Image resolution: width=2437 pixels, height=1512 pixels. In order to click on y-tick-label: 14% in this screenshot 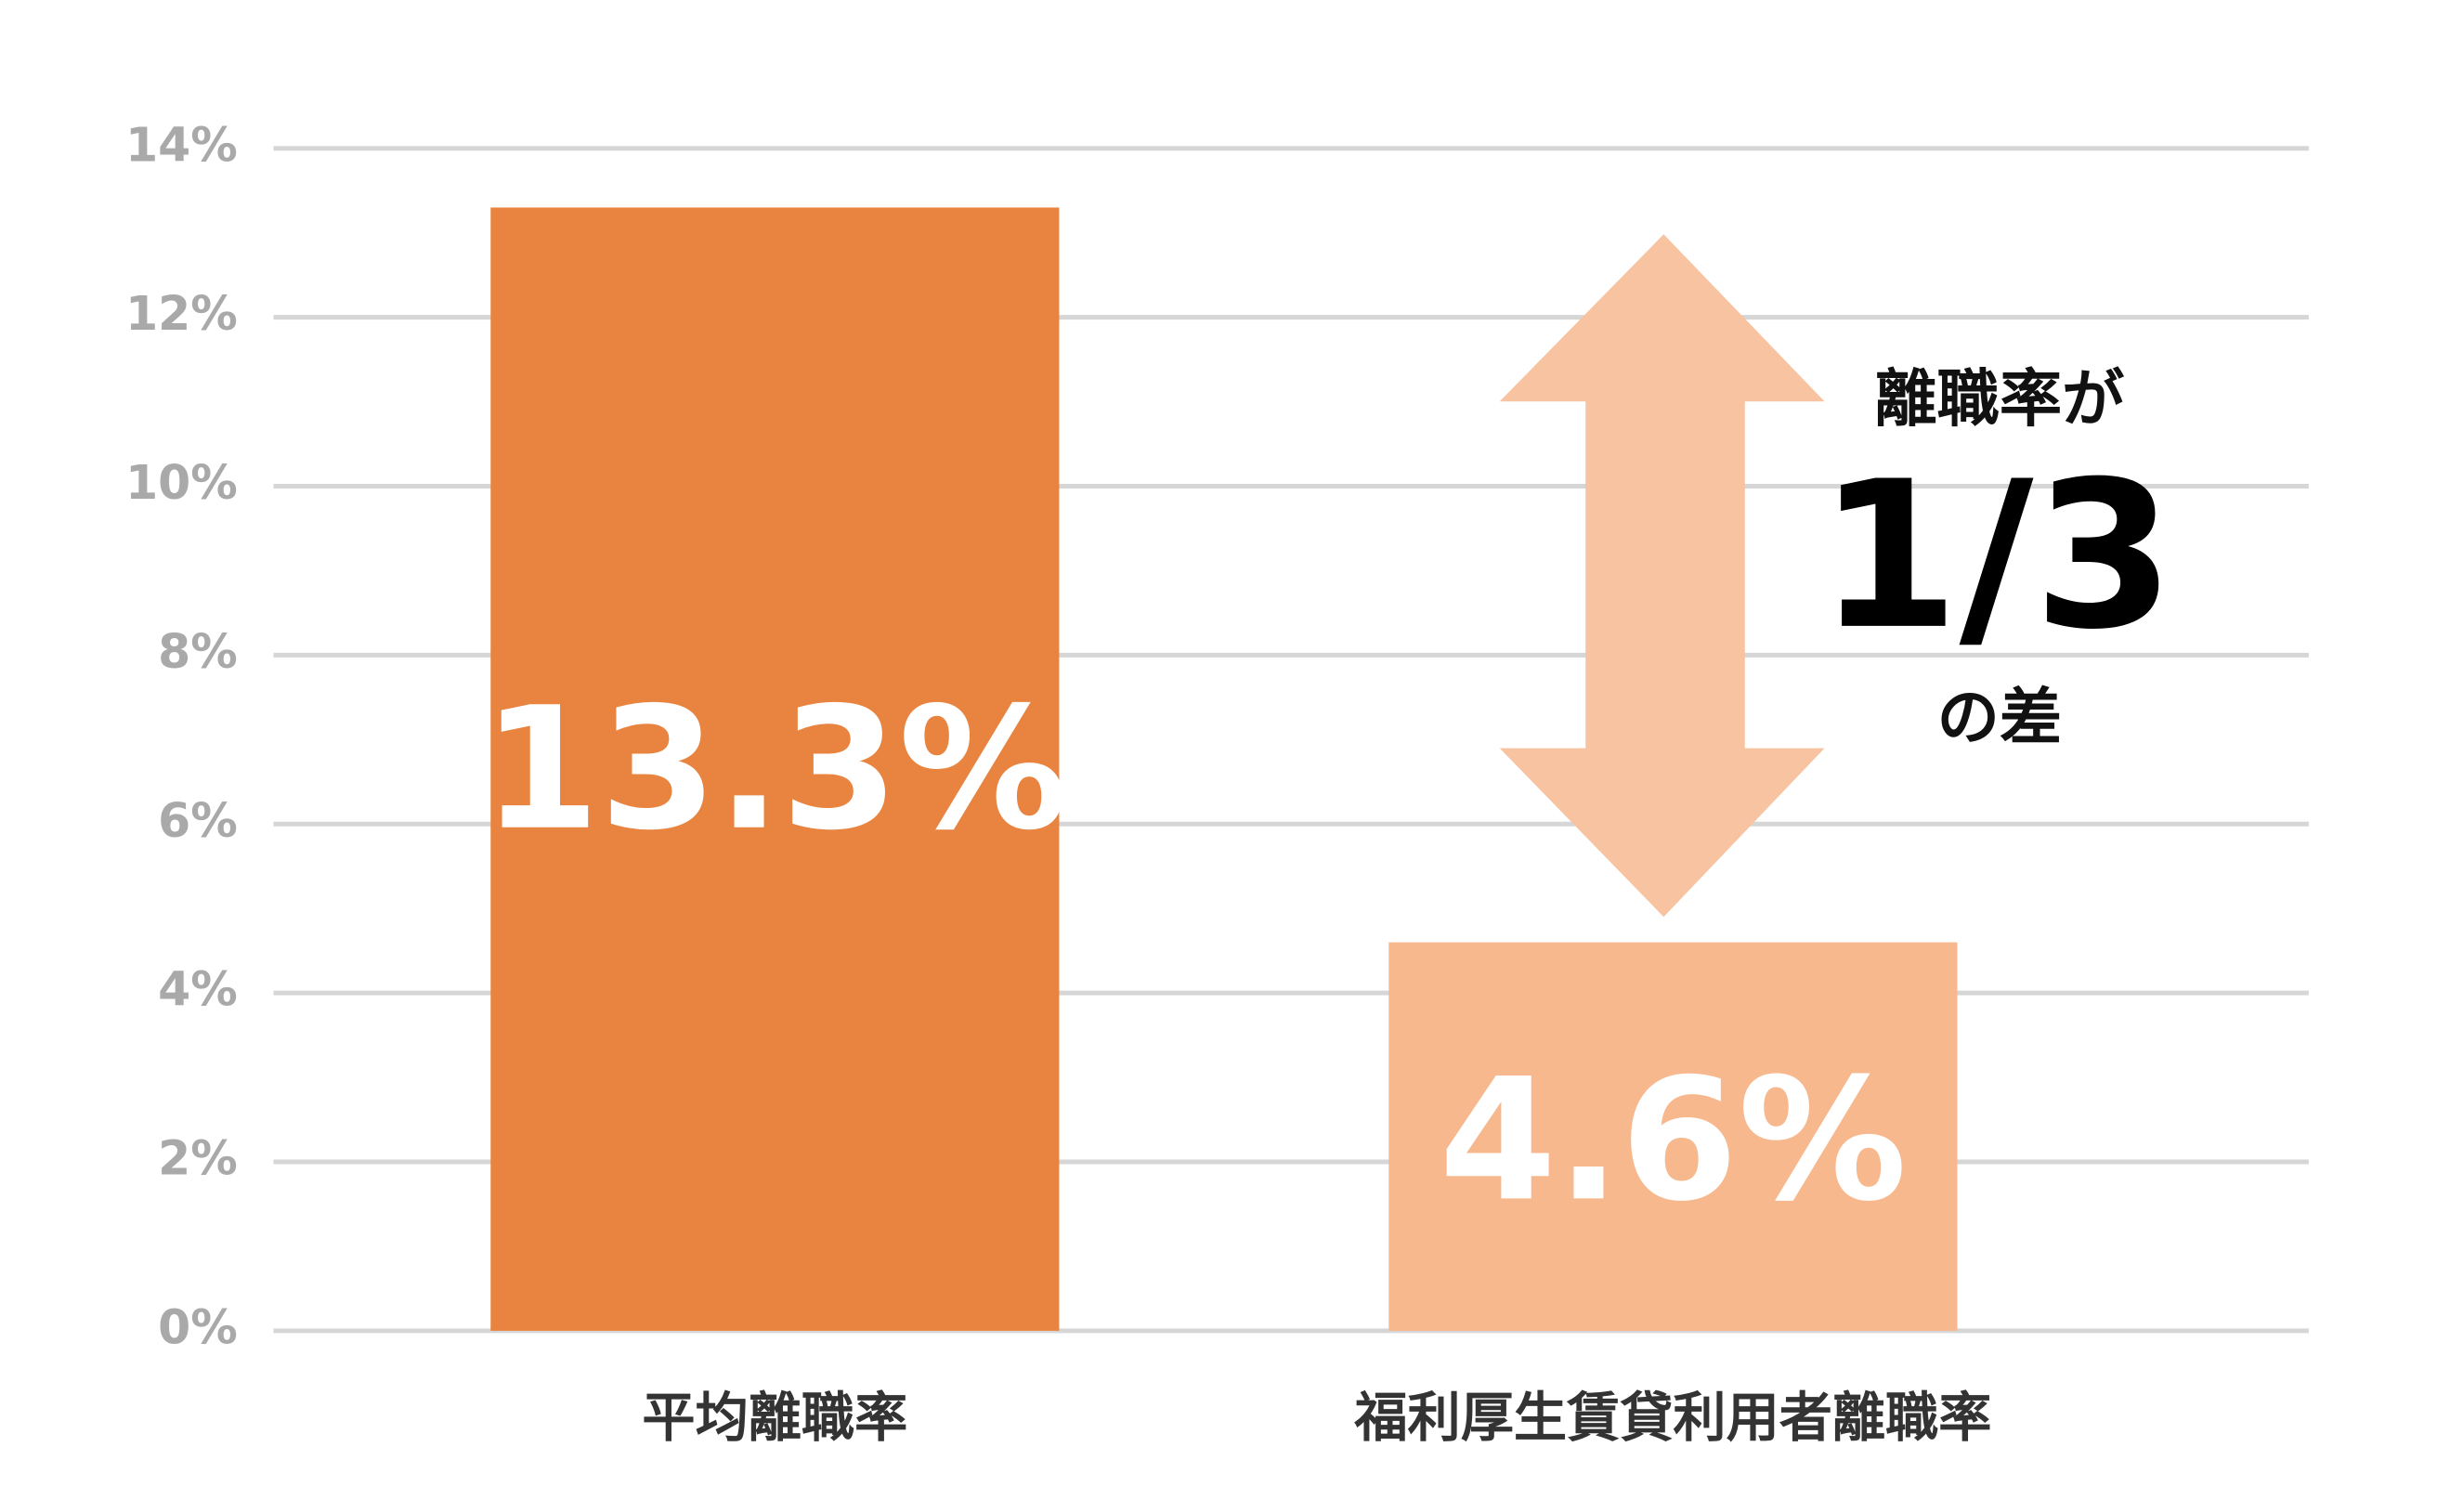, I will do `click(181, 144)`.